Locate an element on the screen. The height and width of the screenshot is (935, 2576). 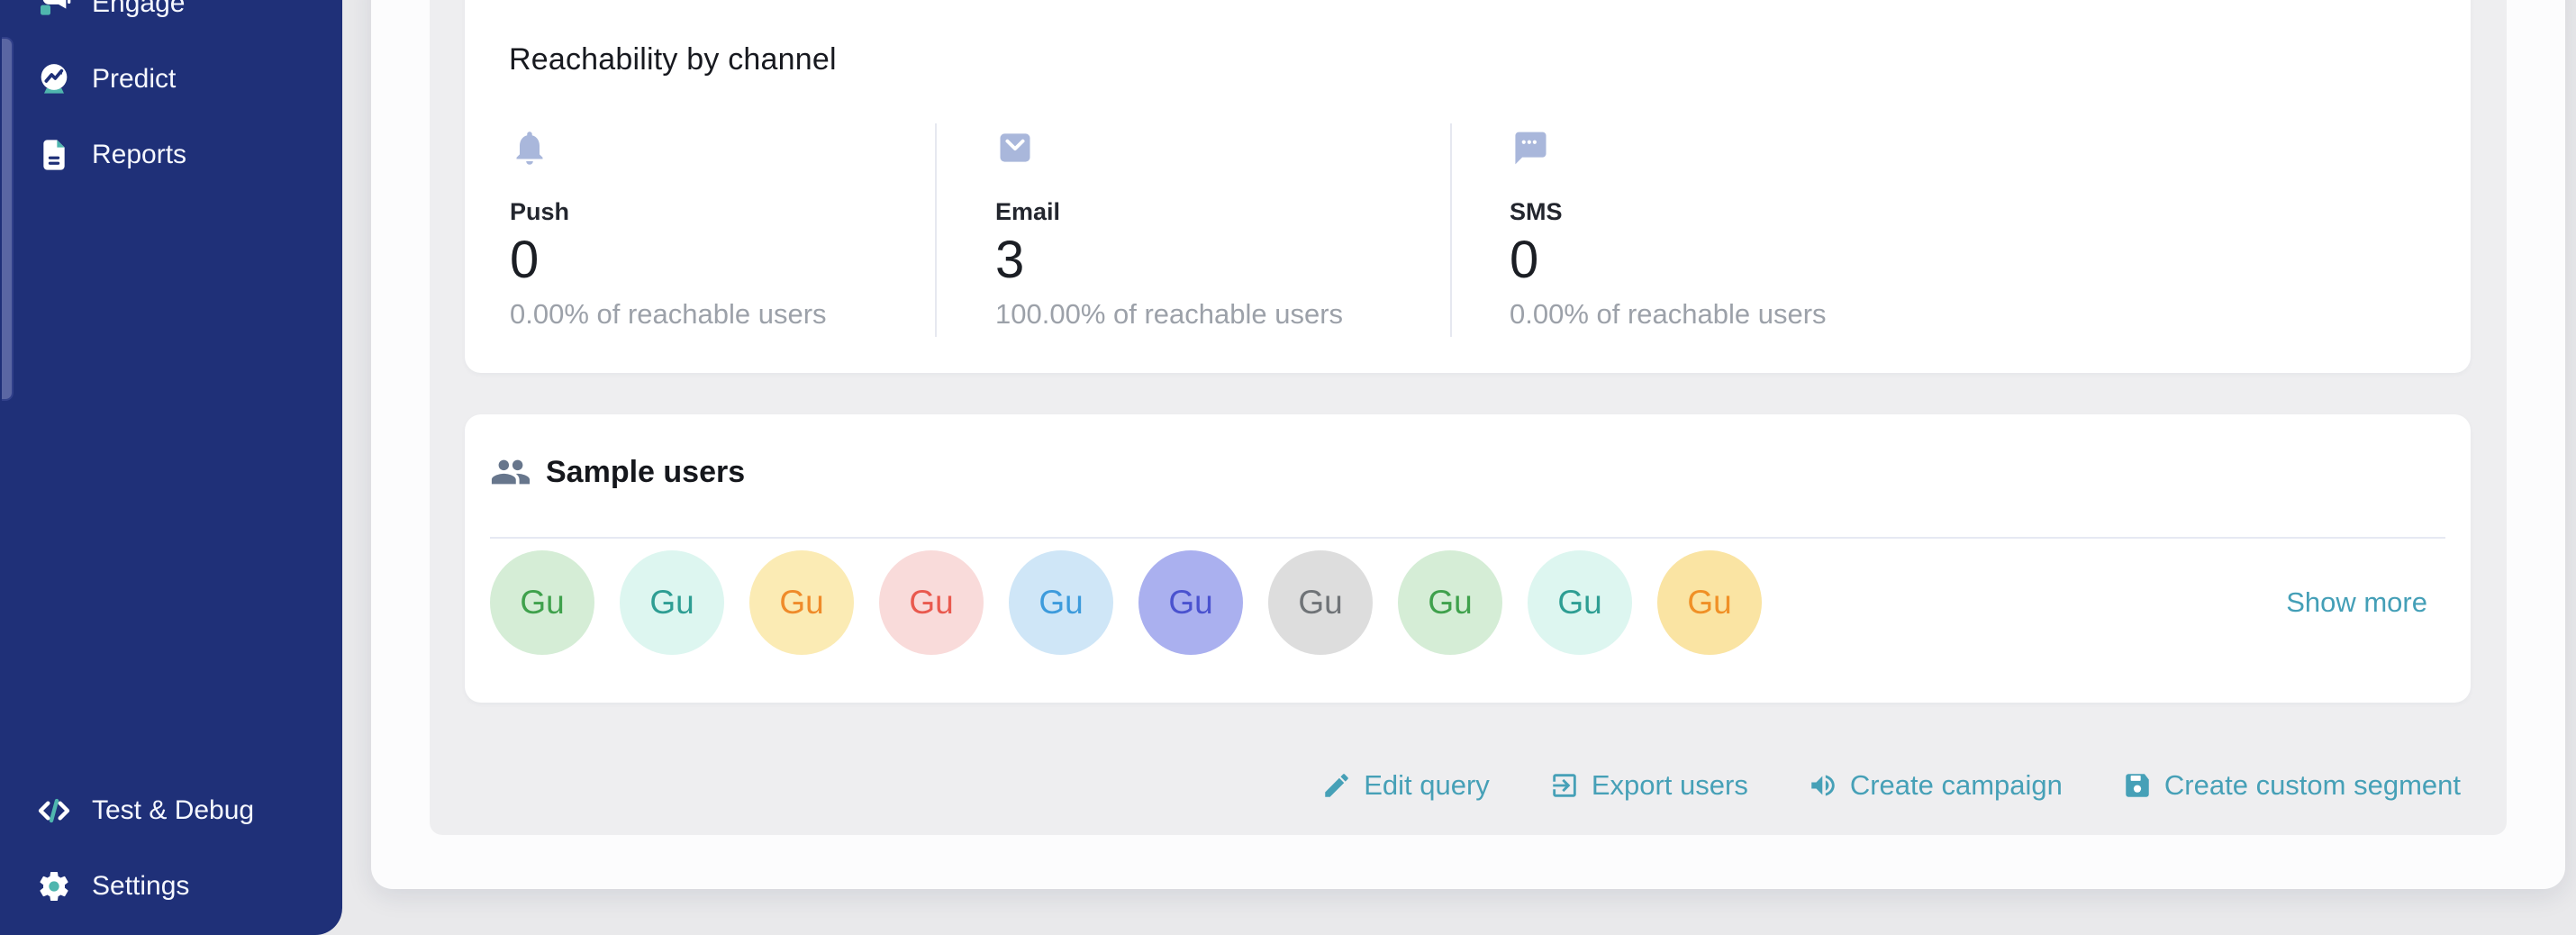
user-avatar-1: Gu is located at coordinates (542, 602).